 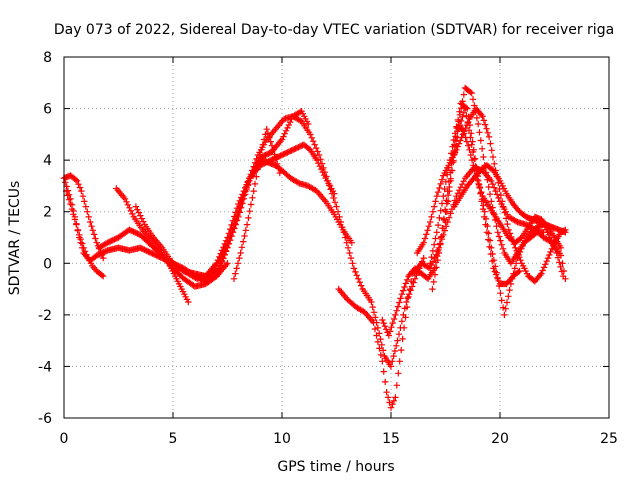 I want to click on y-tick-label: -2, so click(x=45, y=316).